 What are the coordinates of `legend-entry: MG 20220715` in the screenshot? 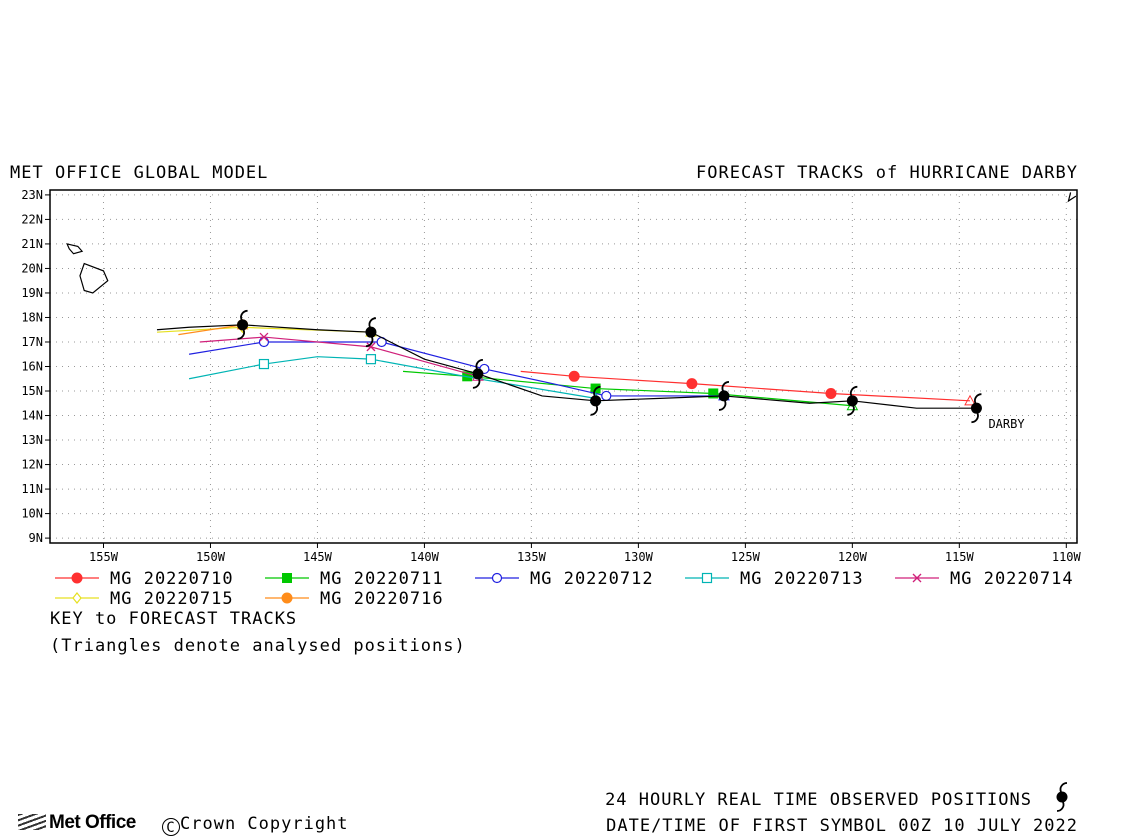 It's located at (144, 599).